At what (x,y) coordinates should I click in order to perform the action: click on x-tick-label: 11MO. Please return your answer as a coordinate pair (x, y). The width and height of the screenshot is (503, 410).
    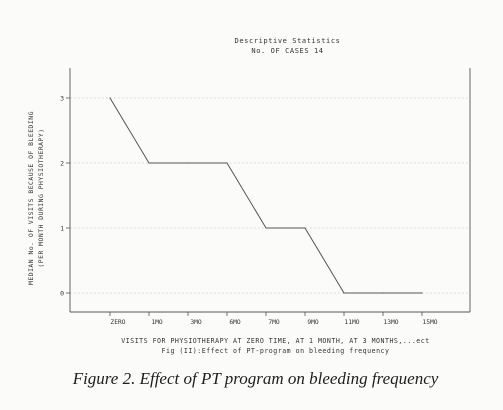
    Looking at the image, I should click on (351, 322).